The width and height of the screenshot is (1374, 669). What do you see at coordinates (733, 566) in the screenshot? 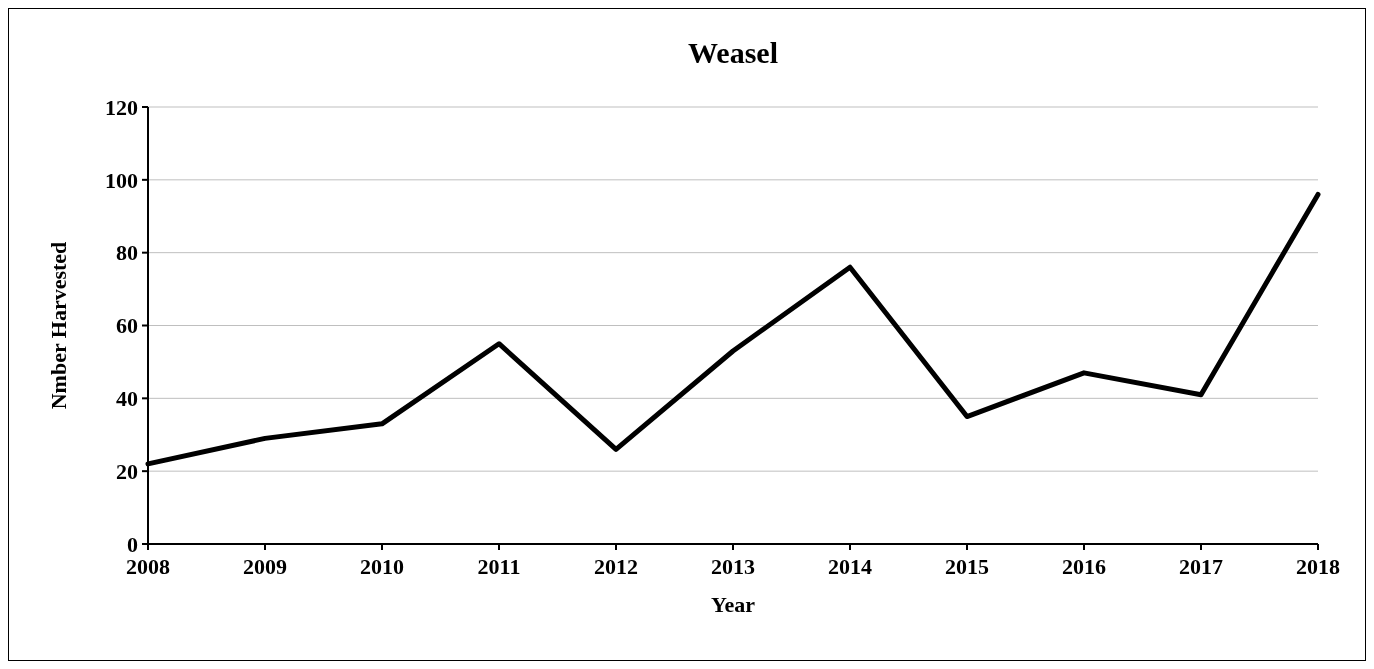
I see `x-tick-label: 2013` at bounding box center [733, 566].